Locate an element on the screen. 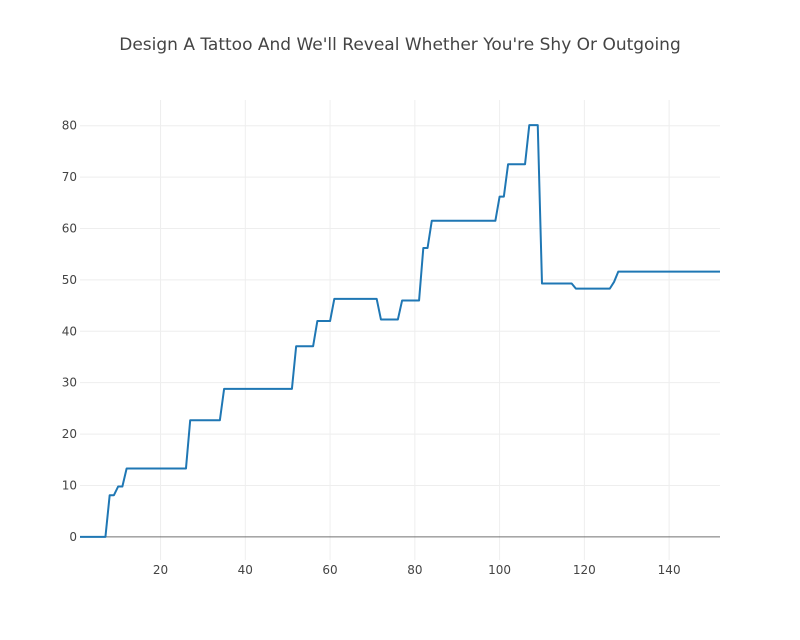  y-tick-label: 10 is located at coordinates (69, 485).